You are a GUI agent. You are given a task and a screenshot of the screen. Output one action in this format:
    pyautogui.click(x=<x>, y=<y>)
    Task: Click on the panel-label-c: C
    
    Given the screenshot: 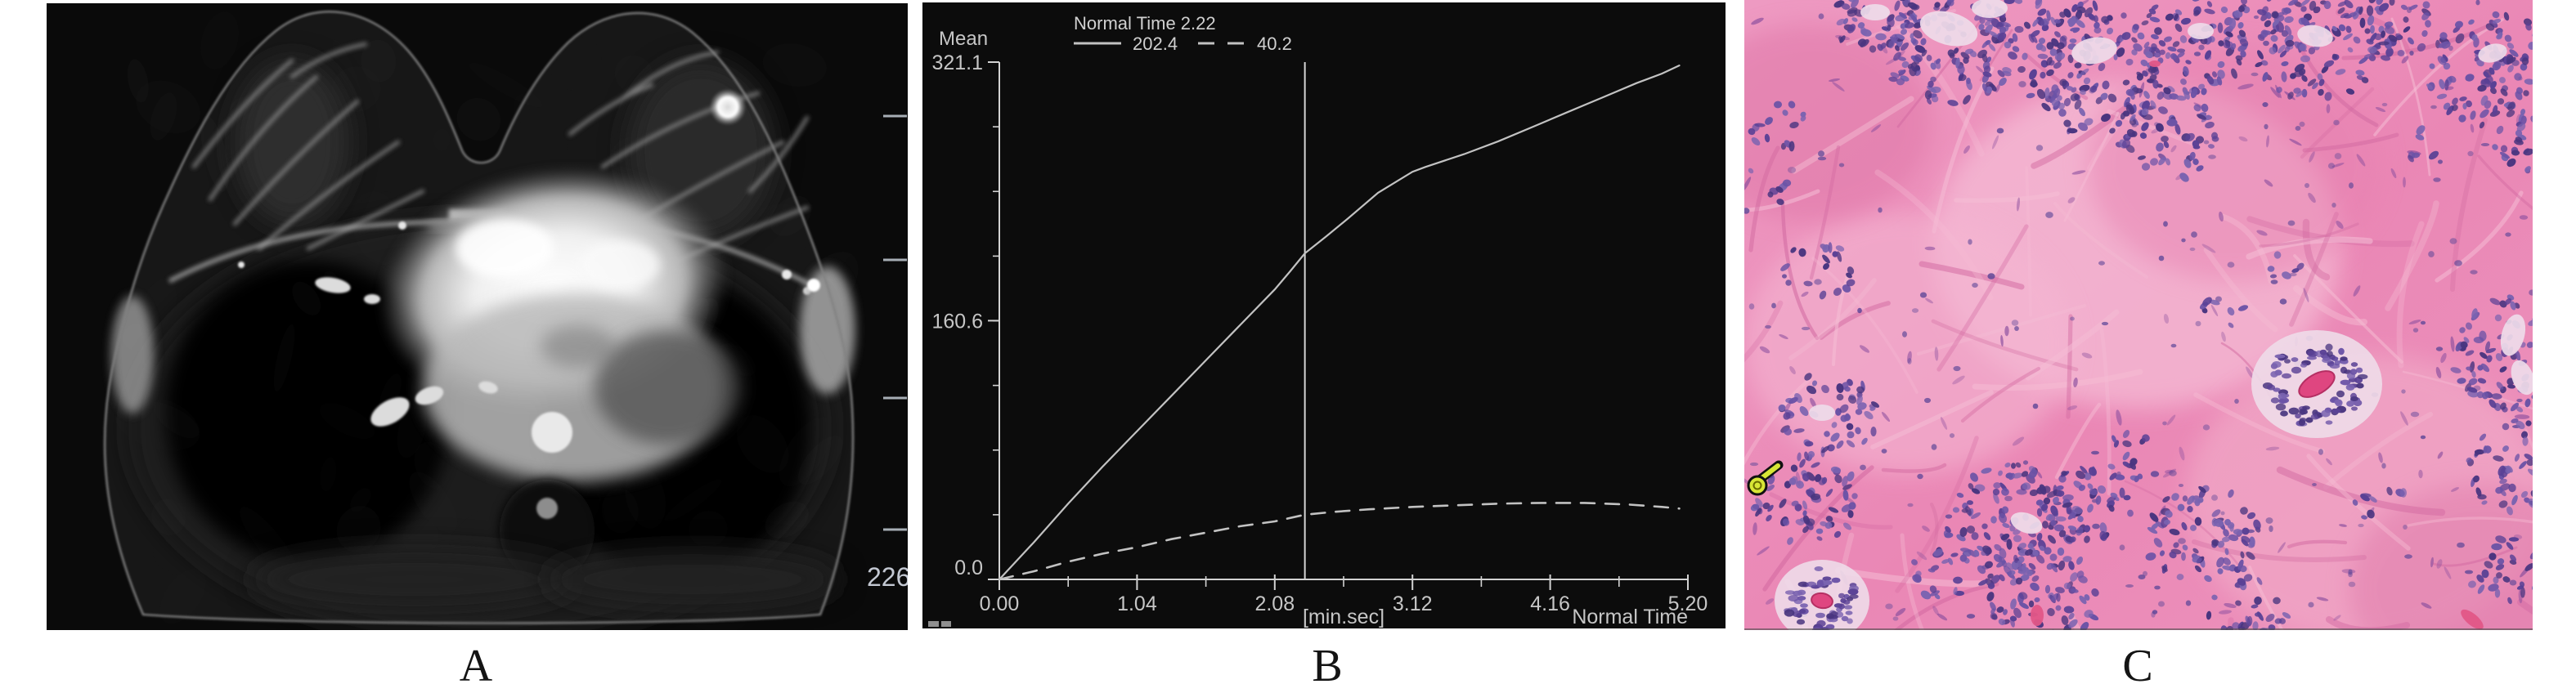 What is the action you would take?
    pyautogui.click(x=2137, y=666)
    